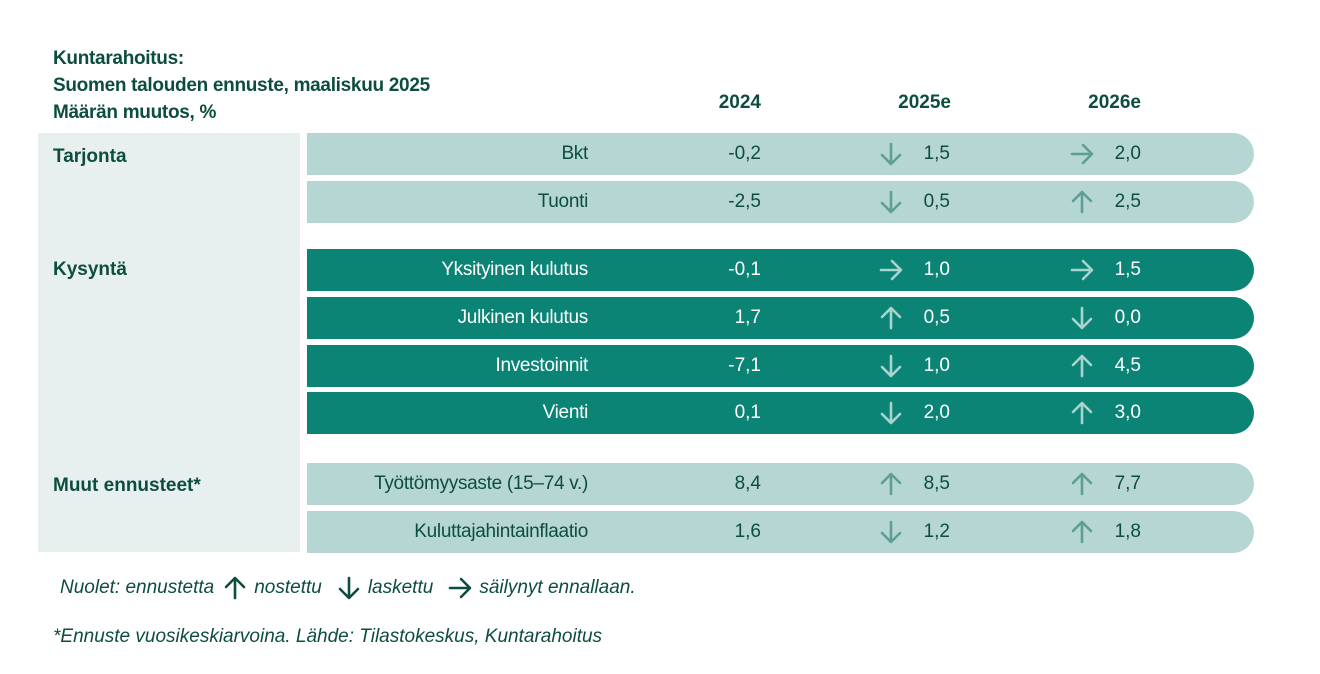  What do you see at coordinates (780, 318) in the screenshot?
I see `table-row: Julkinen kulutus 1,7 0,5 0,0` at bounding box center [780, 318].